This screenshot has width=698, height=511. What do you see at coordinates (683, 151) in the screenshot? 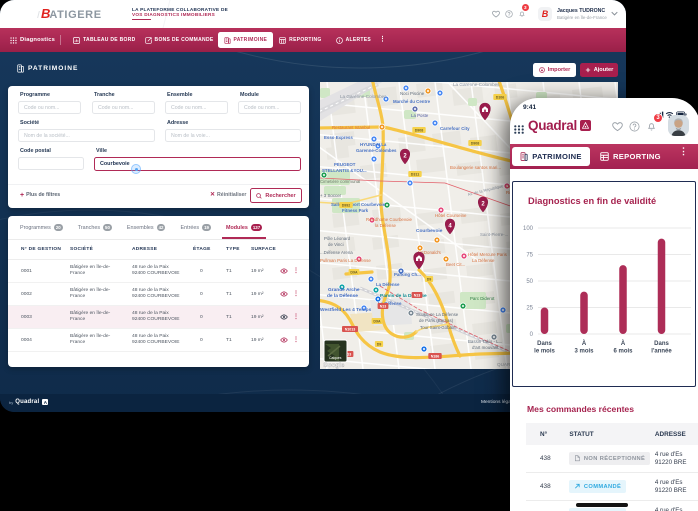
I see `phone-tab-more-icon: ⋮` at bounding box center [683, 151].